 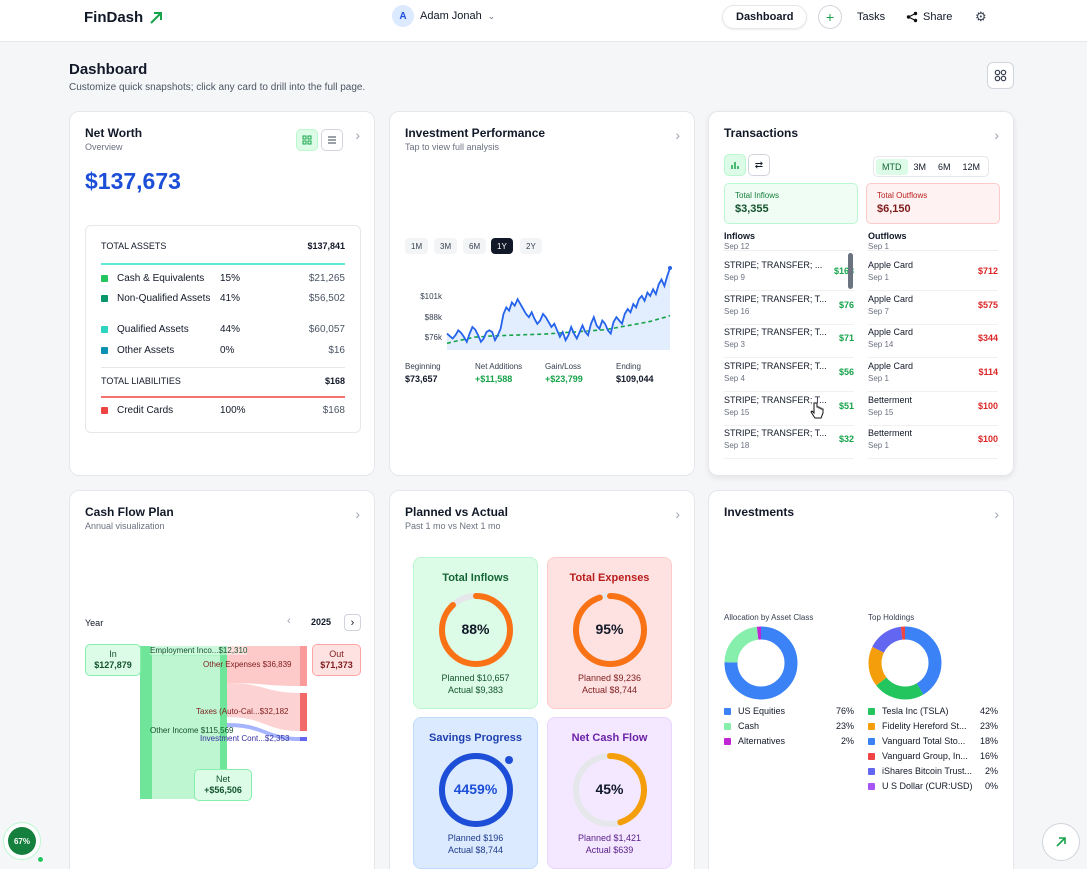 I want to click on overflow-dot, so click(x=509, y=760).